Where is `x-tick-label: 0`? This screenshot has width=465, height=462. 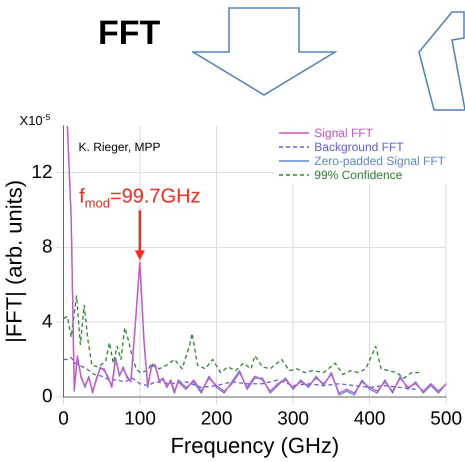 x-tick-label: 0 is located at coordinates (63, 419).